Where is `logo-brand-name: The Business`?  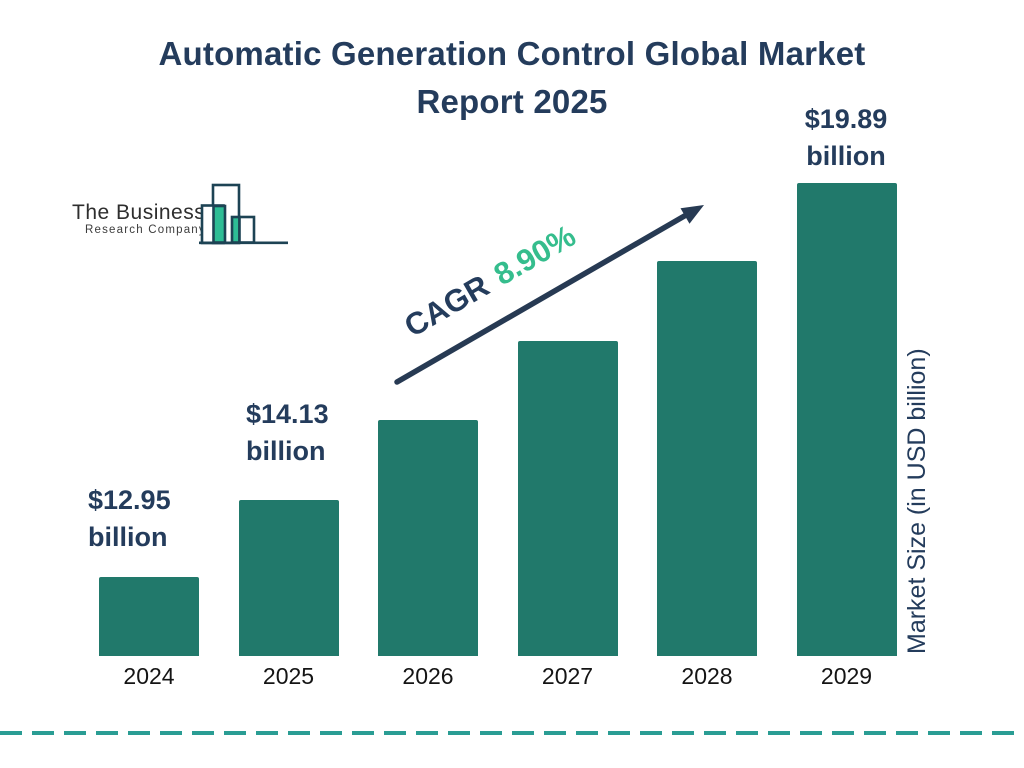
logo-brand-name: The Business is located at coordinates (139, 212).